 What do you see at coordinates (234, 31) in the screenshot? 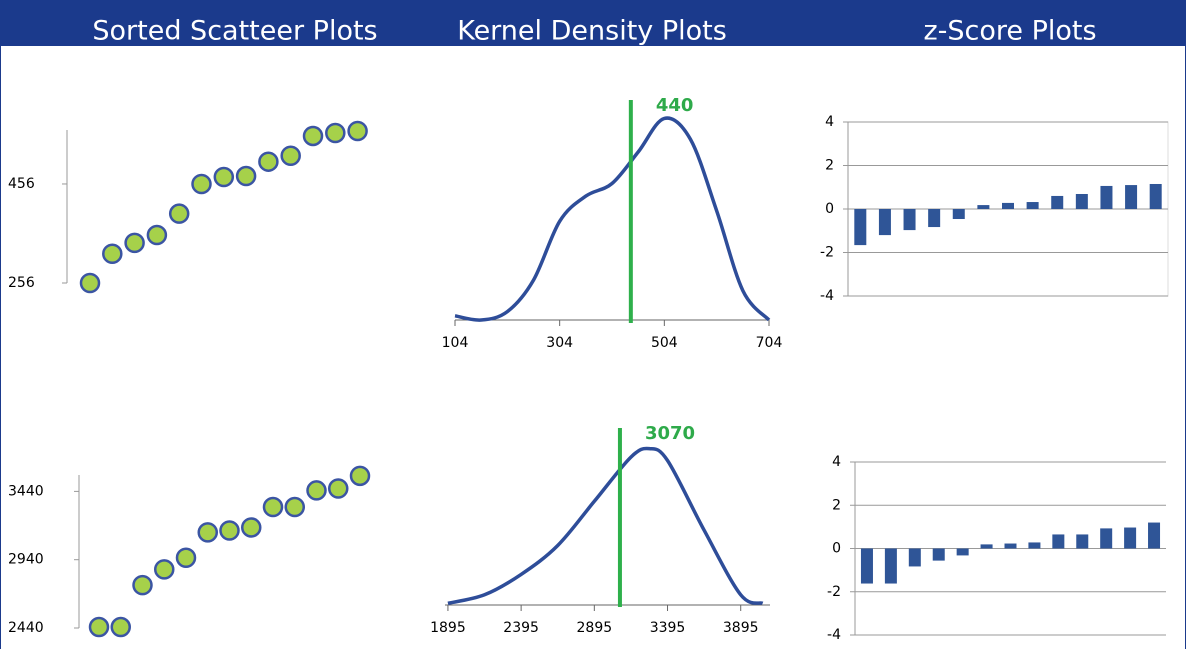
I see `column-title: Sorted Scatteer Plots` at bounding box center [234, 31].